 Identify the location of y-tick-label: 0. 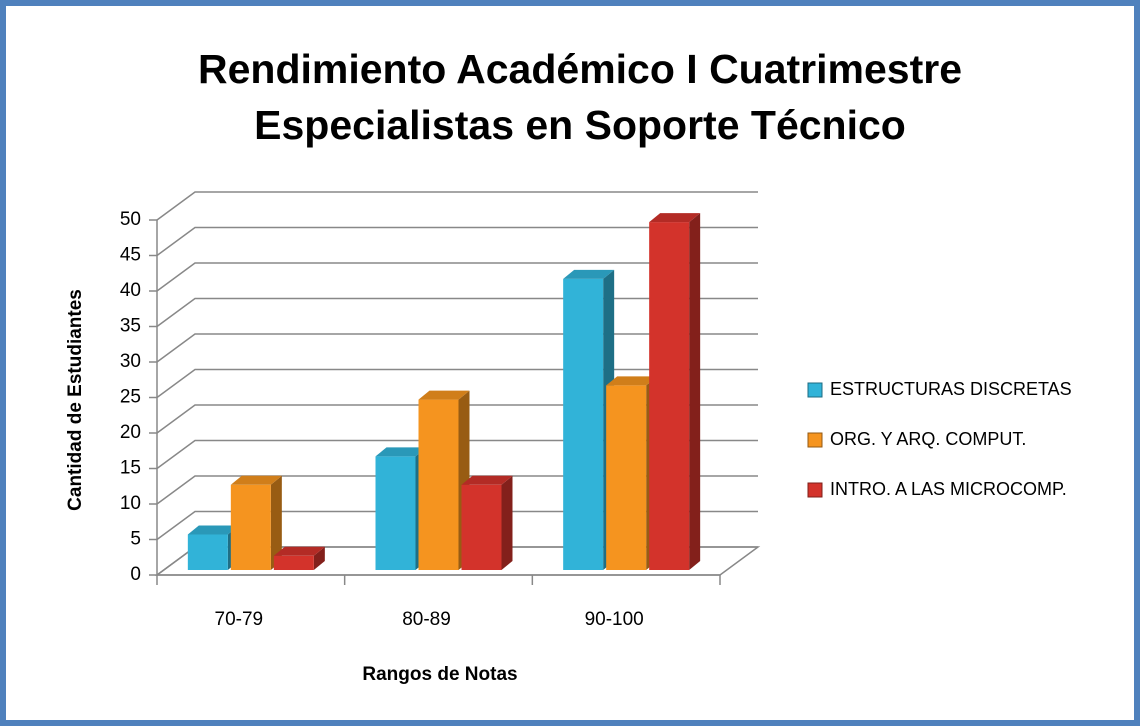
(135, 574).